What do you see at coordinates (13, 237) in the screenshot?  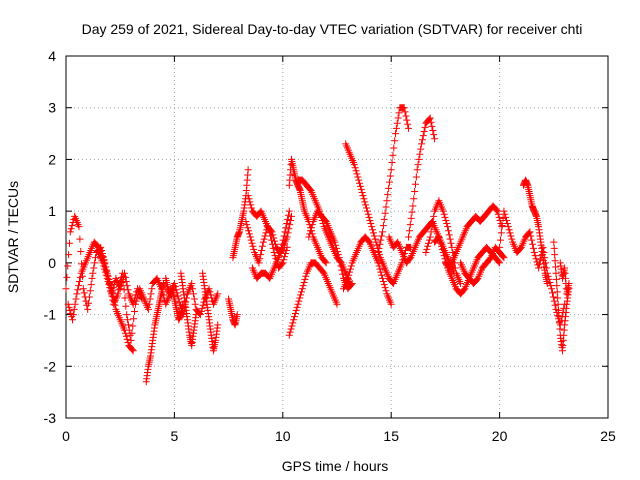 I see `y-axis-label: SDTVAR / TECUs` at bounding box center [13, 237].